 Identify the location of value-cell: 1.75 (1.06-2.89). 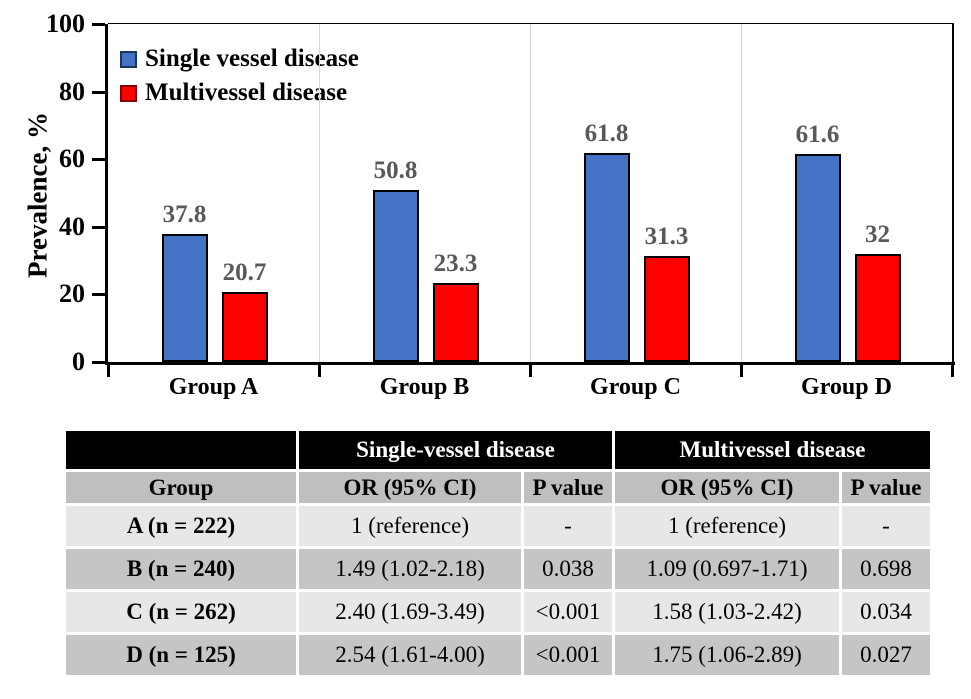
(727, 655).